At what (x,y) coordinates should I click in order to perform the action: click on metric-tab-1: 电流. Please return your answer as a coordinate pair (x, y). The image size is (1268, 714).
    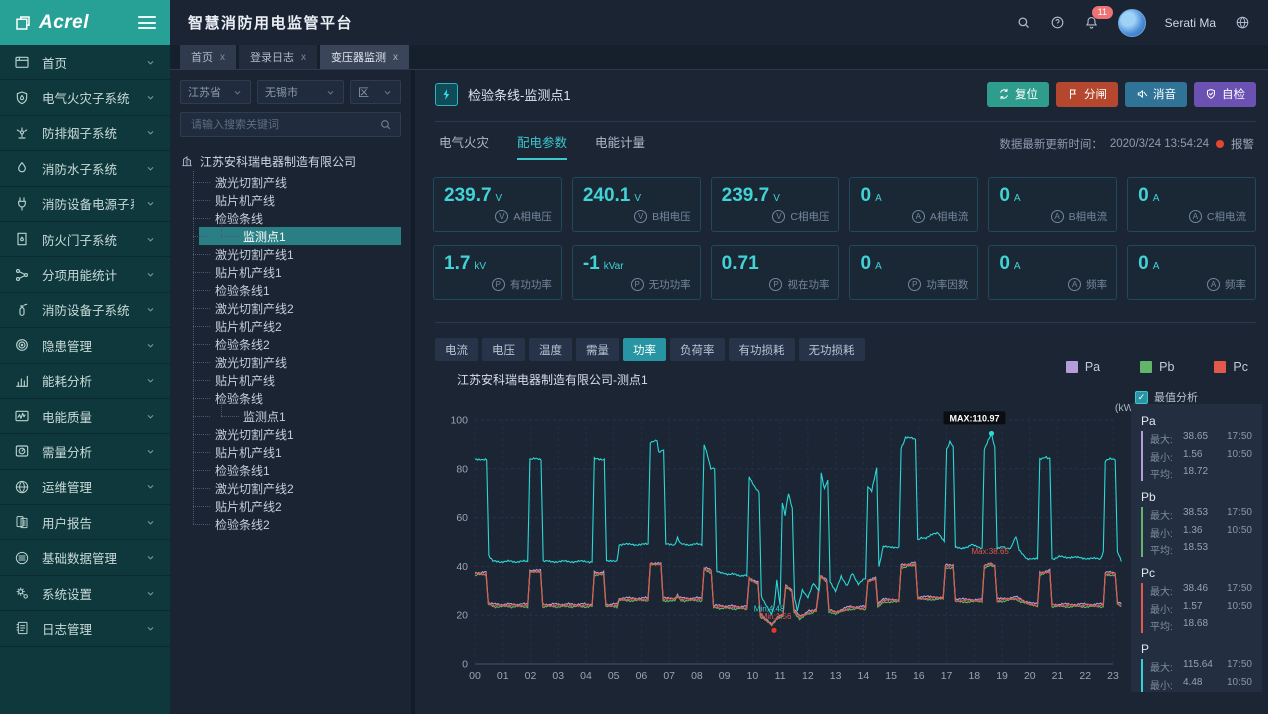
    Looking at the image, I should click on (456, 349).